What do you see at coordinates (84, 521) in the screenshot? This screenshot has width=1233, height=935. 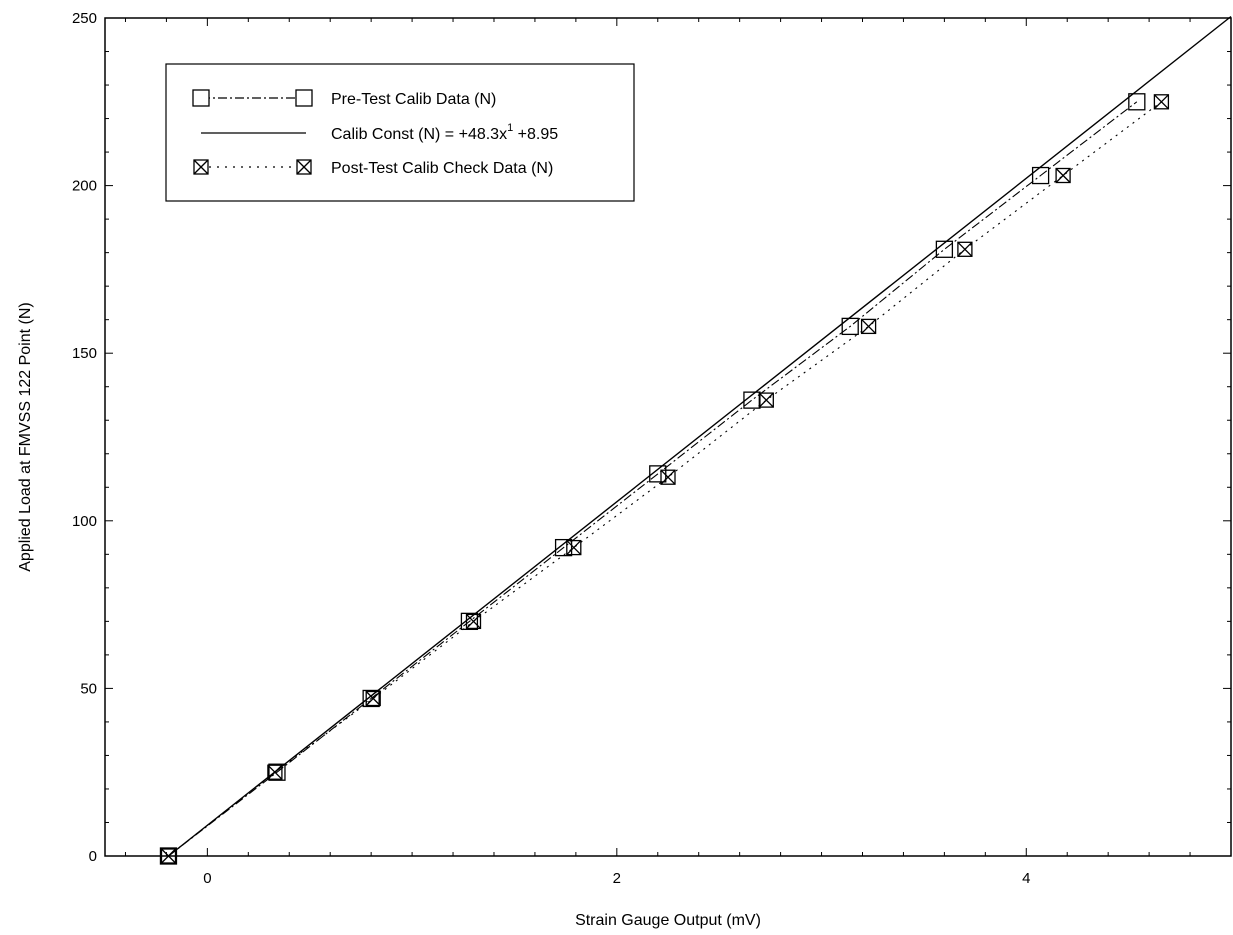 I see `y-tick-label: 100` at bounding box center [84, 521].